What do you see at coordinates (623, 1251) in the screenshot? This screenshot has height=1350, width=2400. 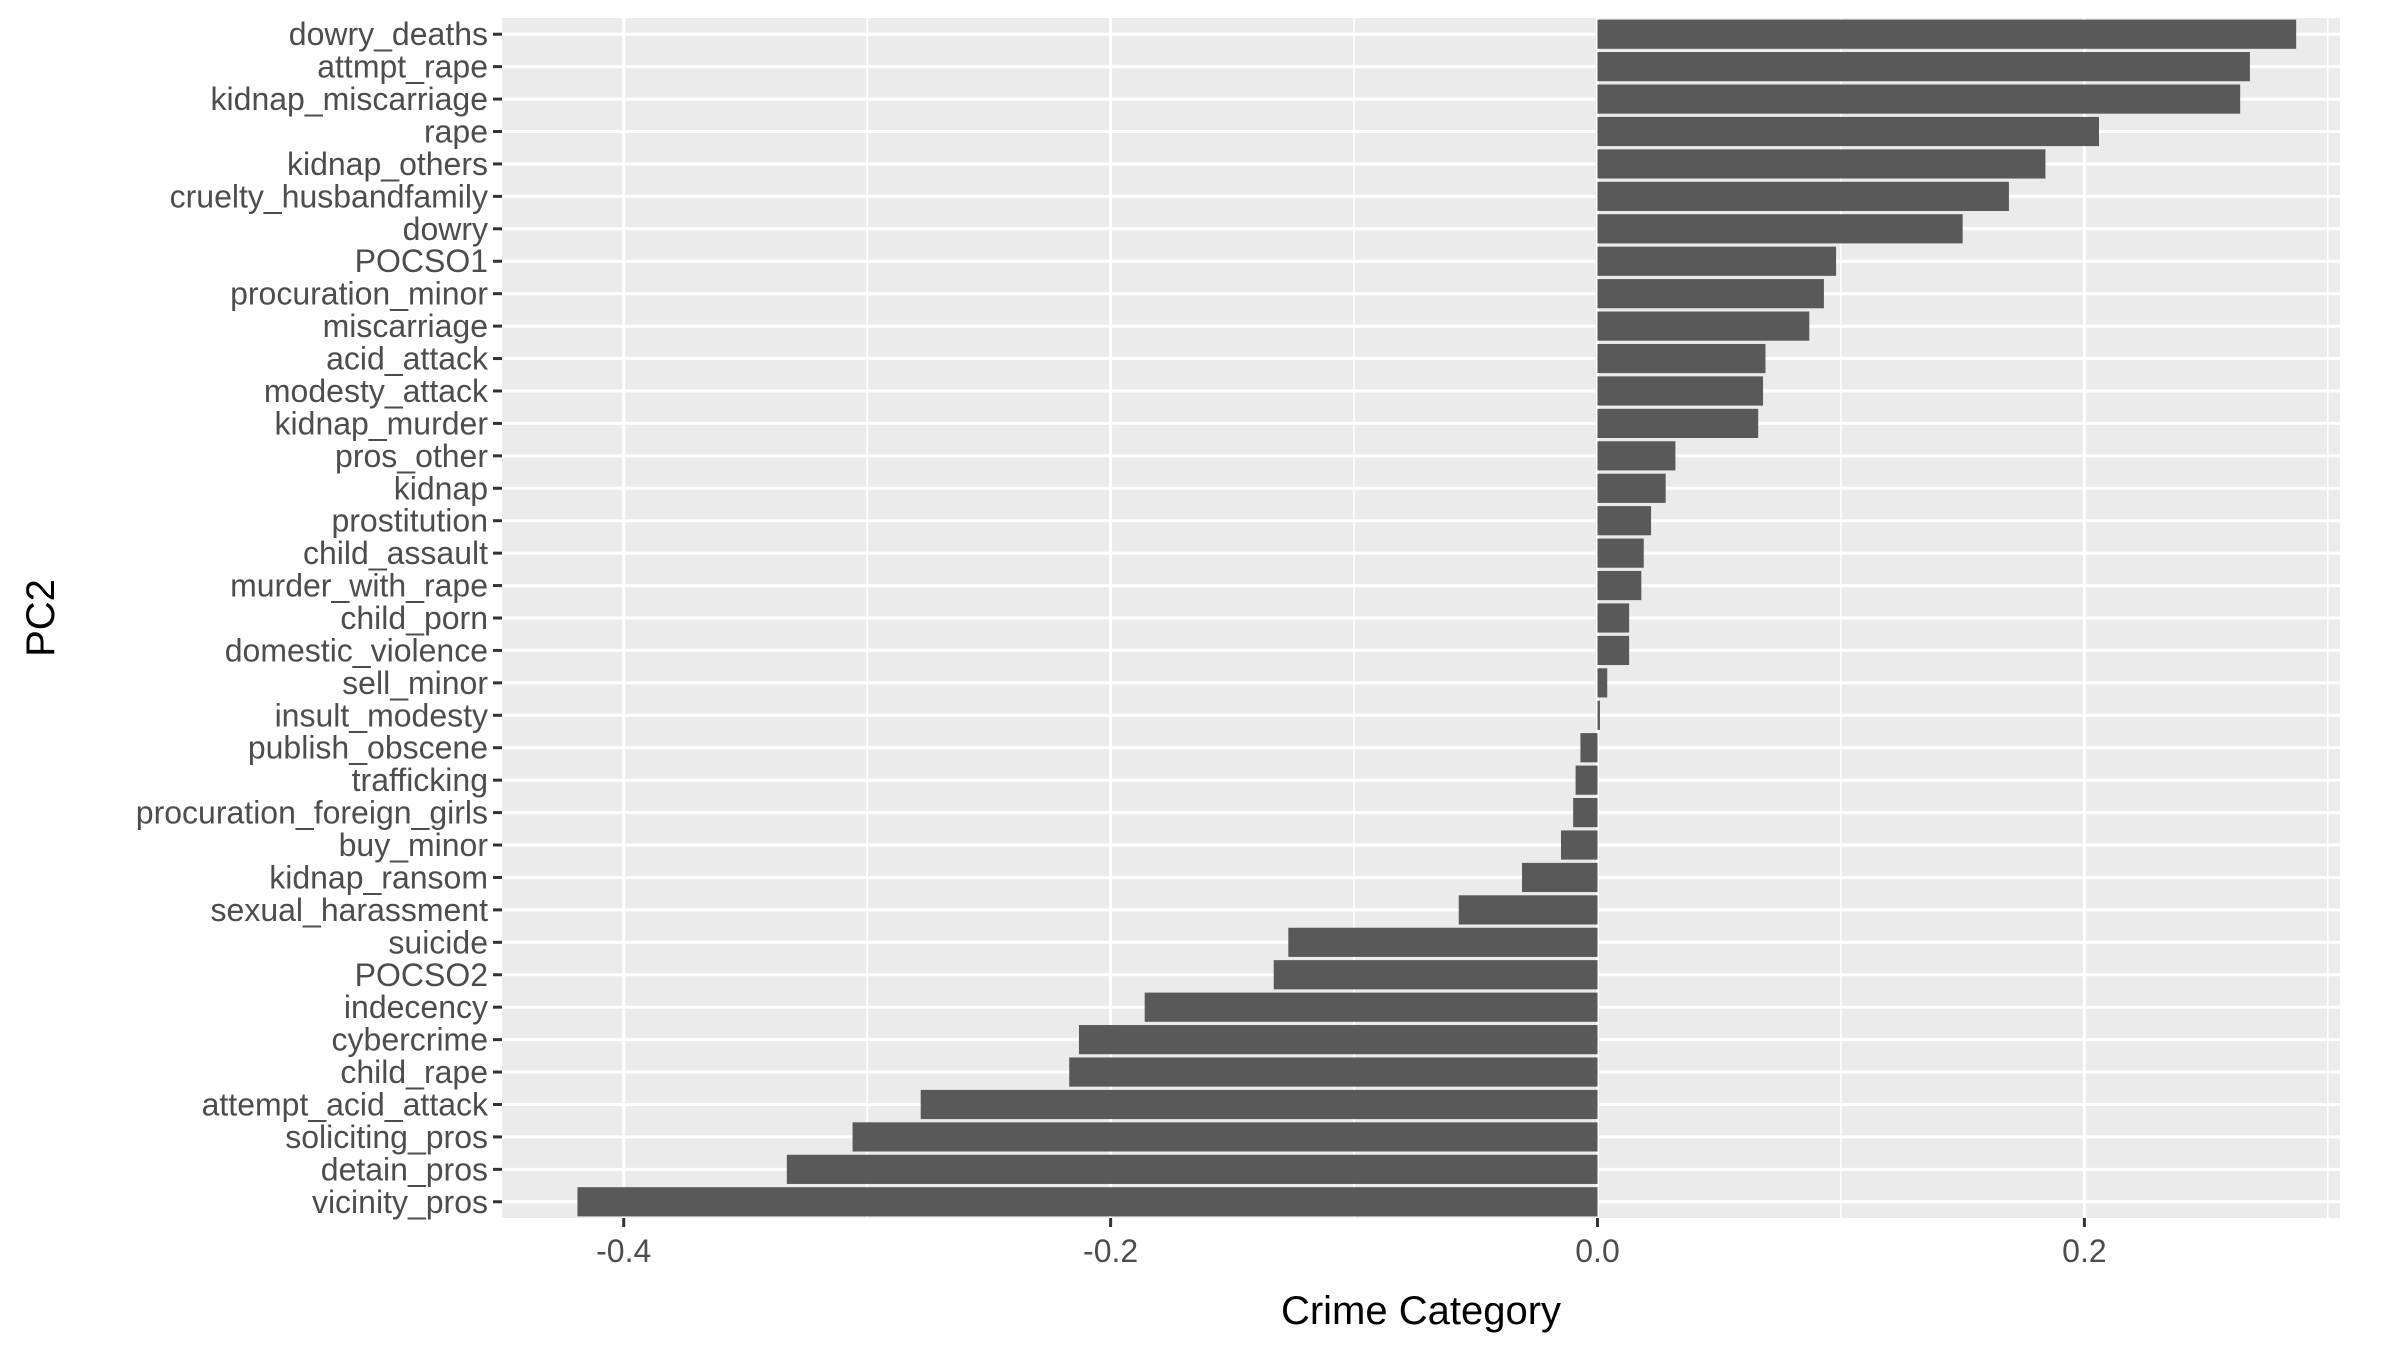 I see `x-tick-label: -0.4` at bounding box center [623, 1251].